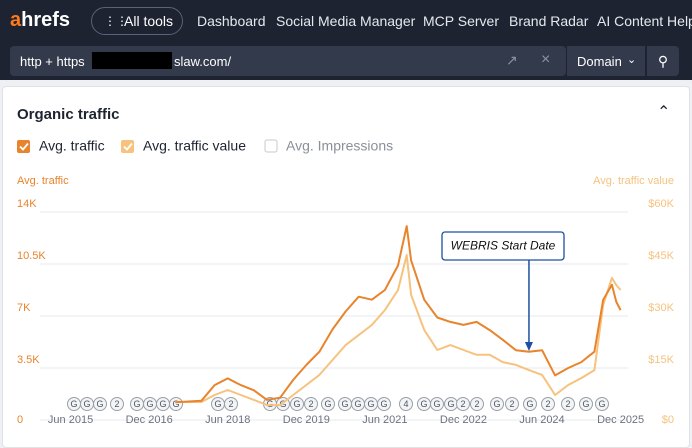 The width and height of the screenshot is (692, 448). I want to click on x-tick-label: Jun 2021, so click(384, 420).